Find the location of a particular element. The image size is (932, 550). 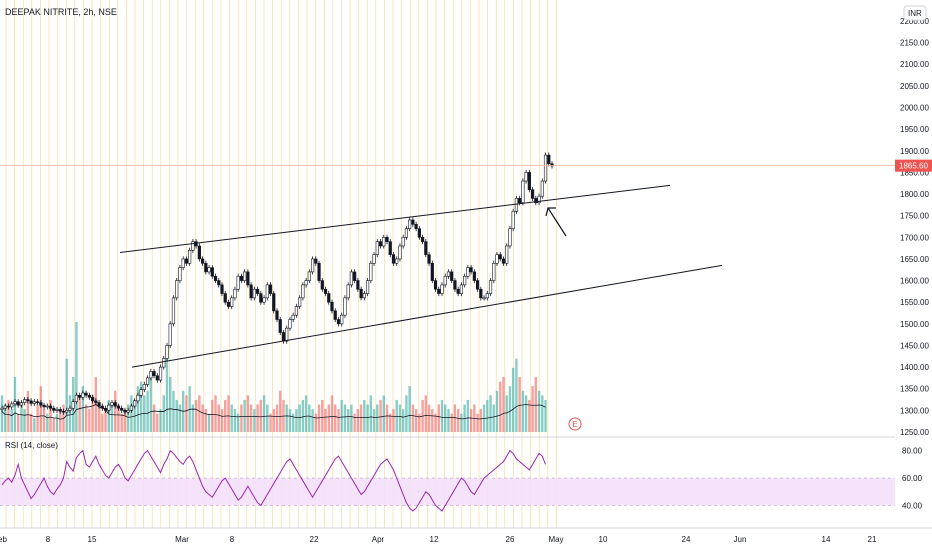

annotation-arrow-shaft is located at coordinates (557, 222).